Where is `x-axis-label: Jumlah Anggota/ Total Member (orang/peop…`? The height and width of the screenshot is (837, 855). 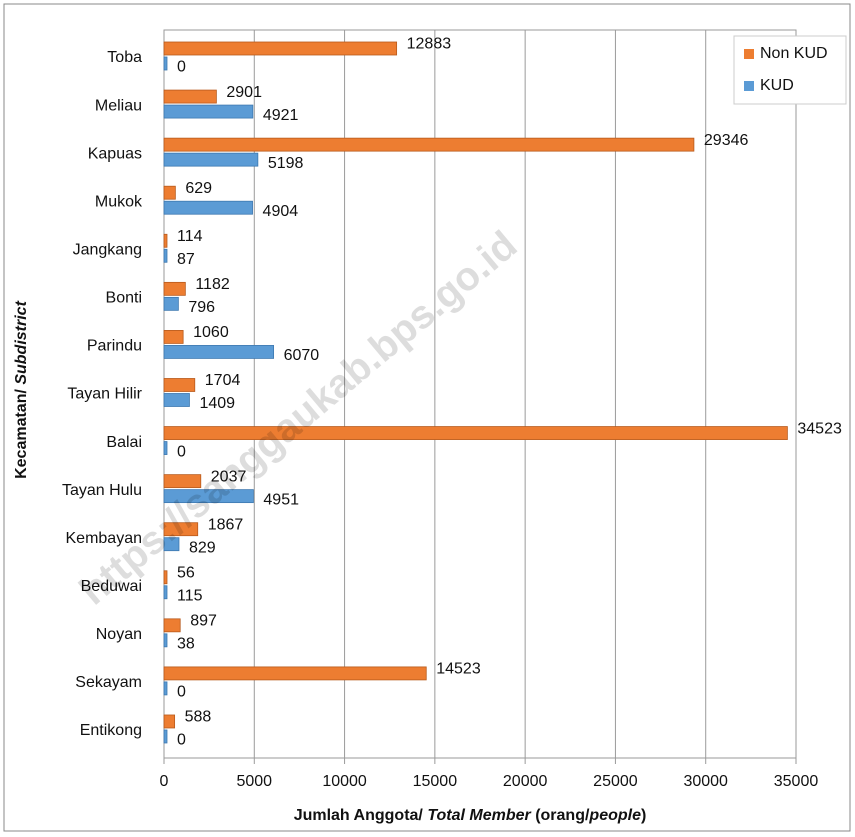
x-axis-label: Jumlah Anggota/ Total Member (orang/peop… is located at coordinates (470, 815).